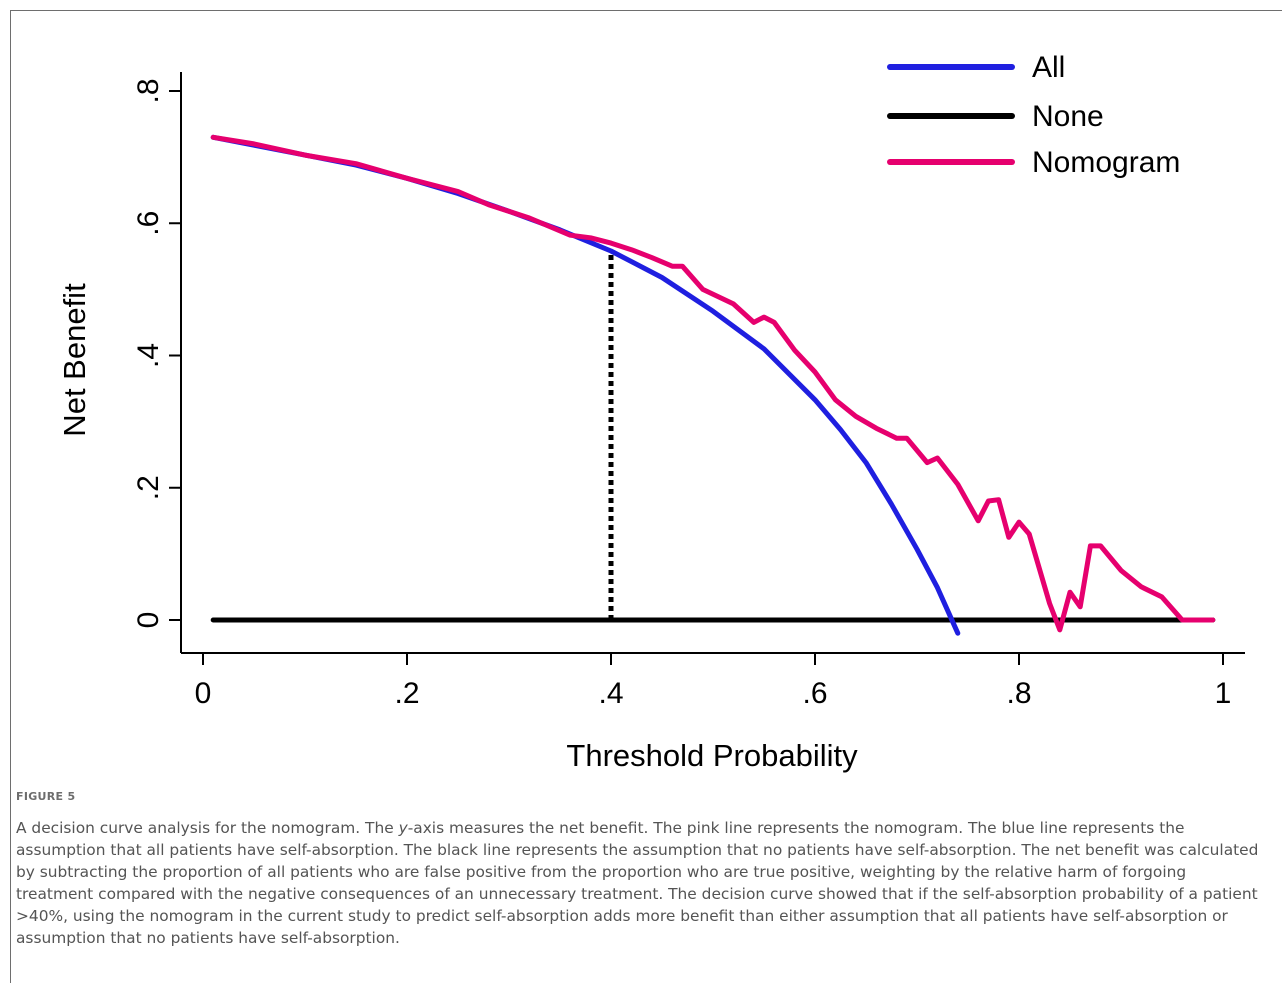 The height and width of the screenshot is (983, 1282). I want to click on legend-label-all: All, so click(1048, 67).